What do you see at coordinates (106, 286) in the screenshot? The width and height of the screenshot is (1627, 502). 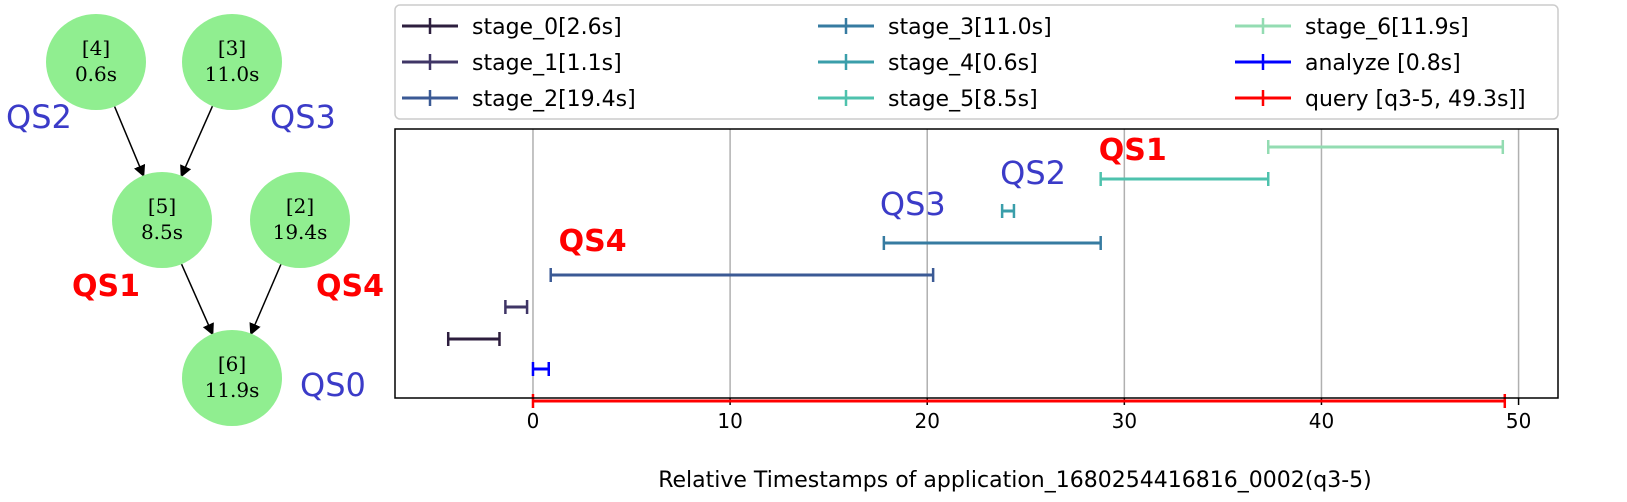 I see `dag-qs-label-qs1: QS1` at bounding box center [106, 286].